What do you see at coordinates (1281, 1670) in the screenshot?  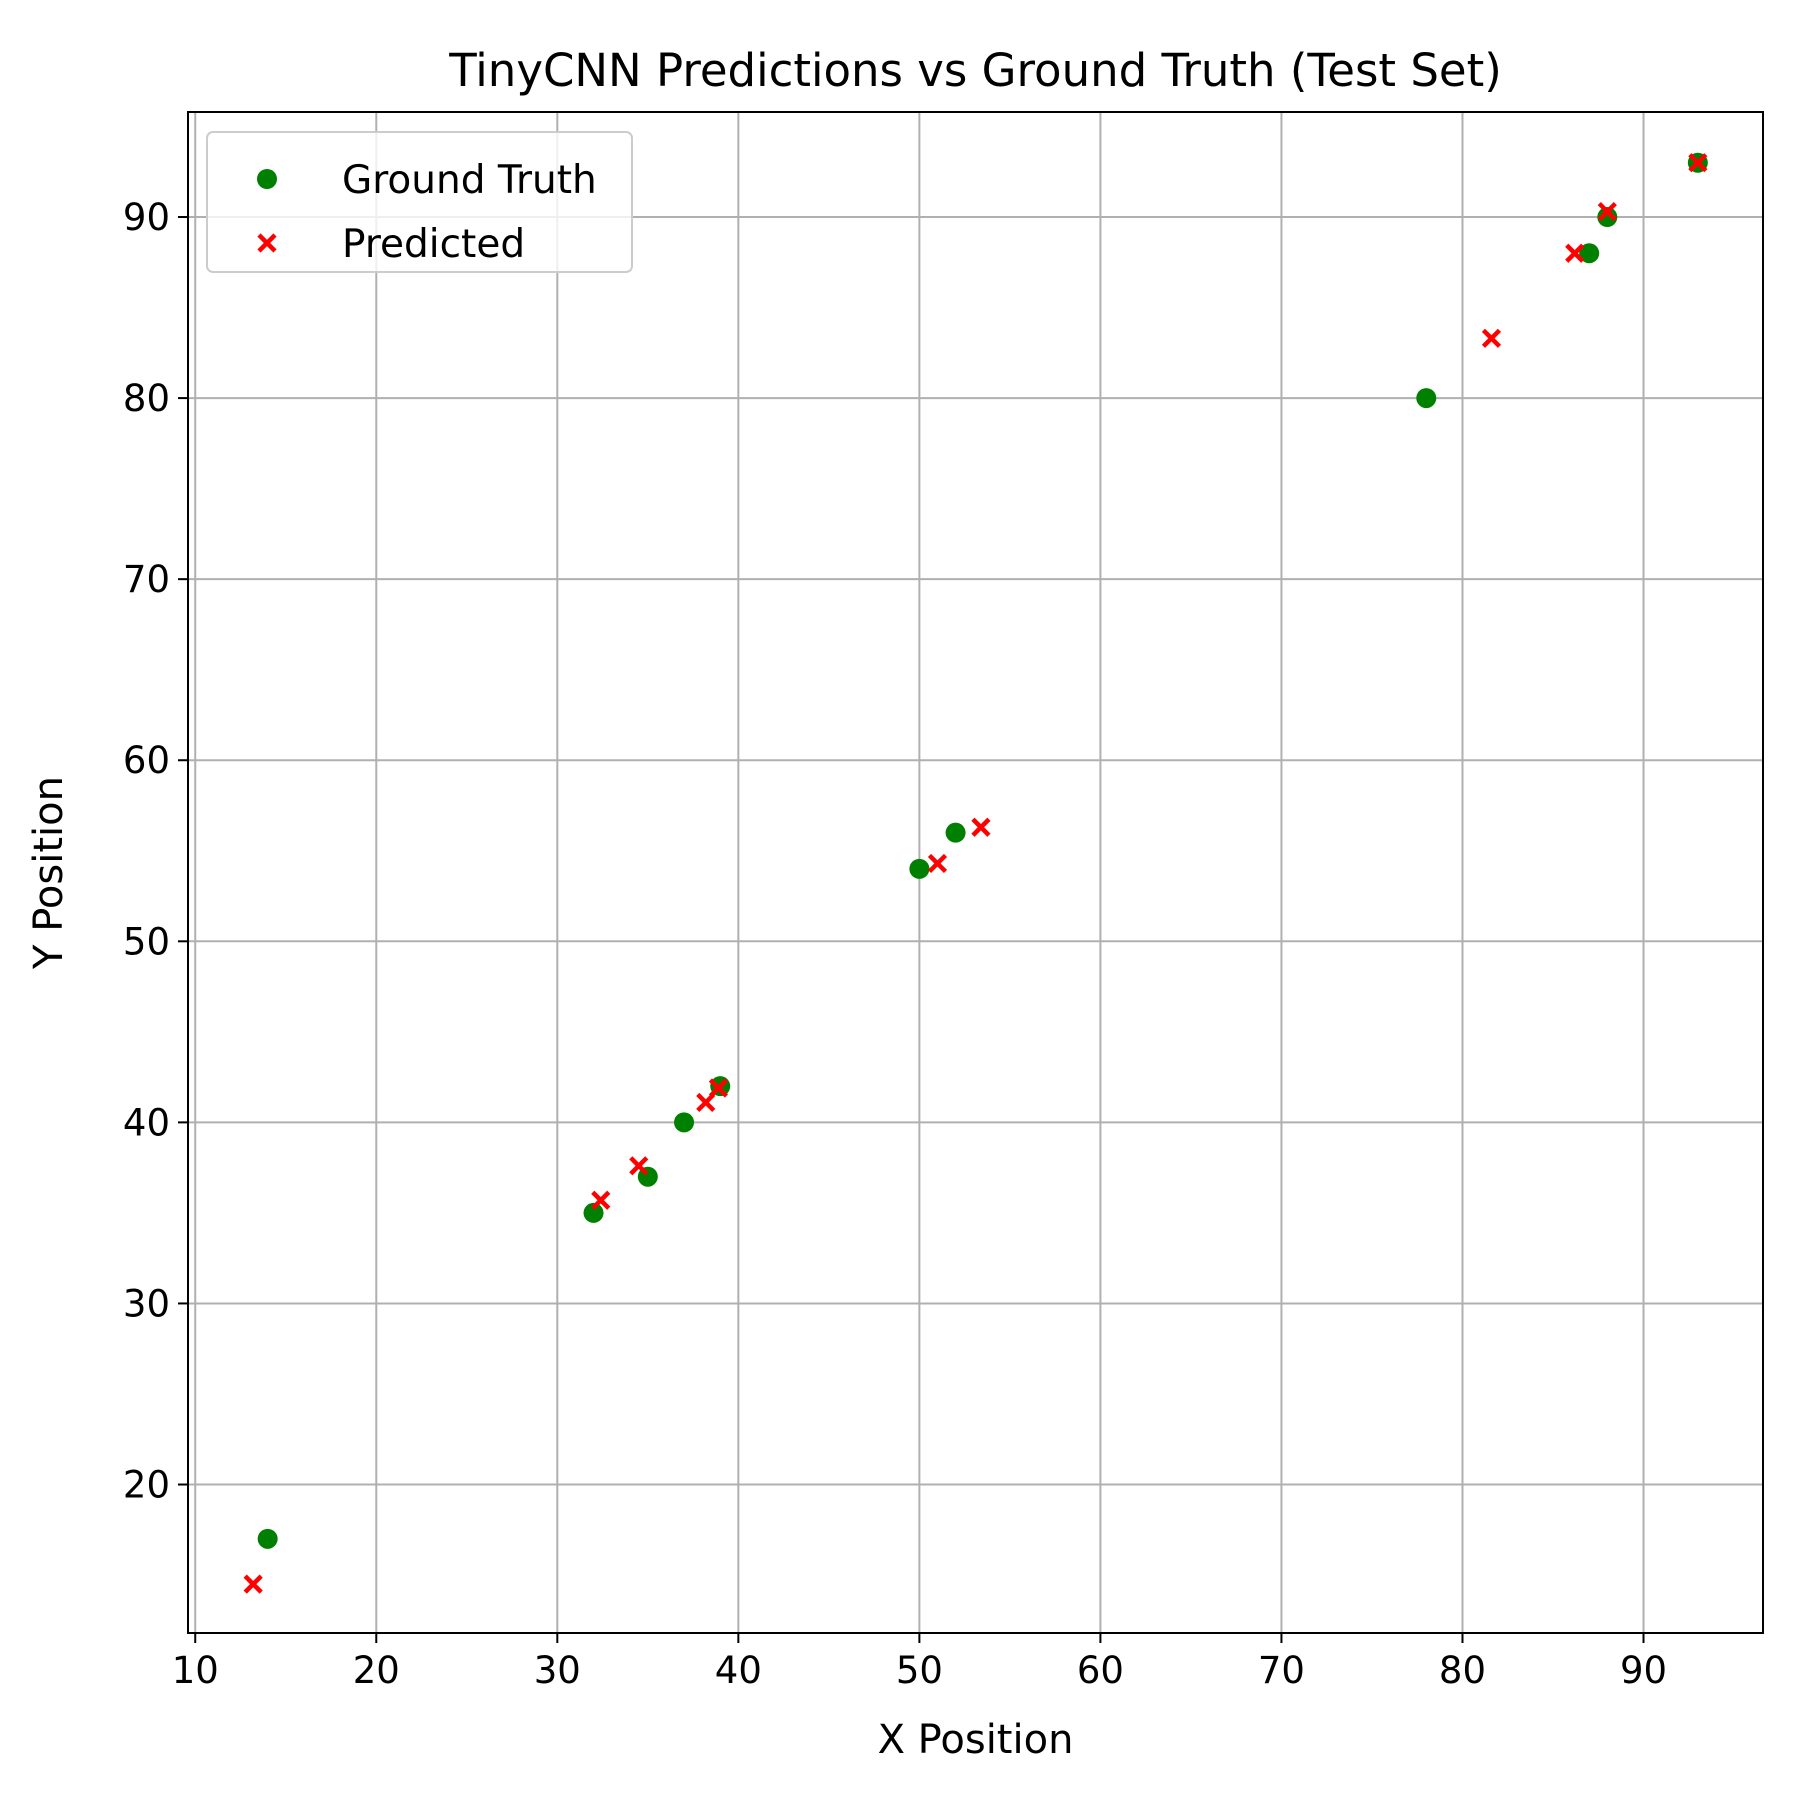 I see `x-tick-label: 70` at bounding box center [1281, 1670].